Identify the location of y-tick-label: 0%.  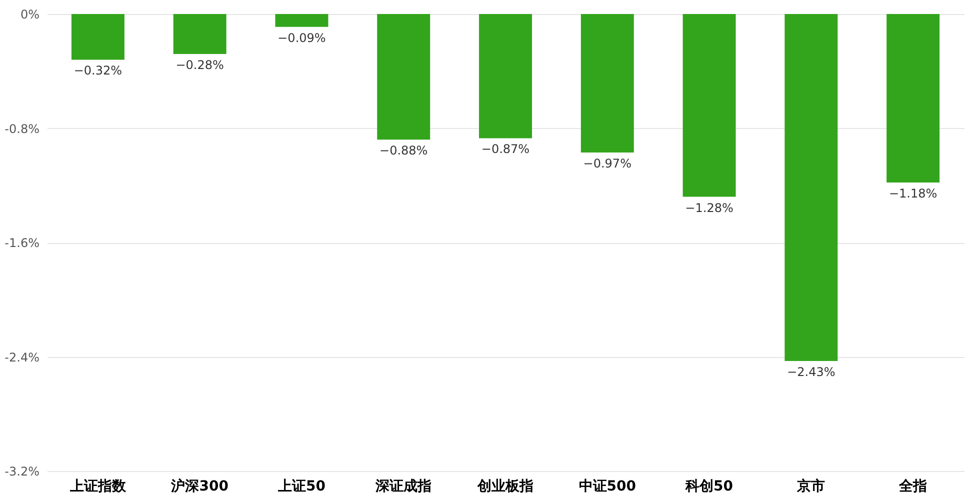
(30, 15).